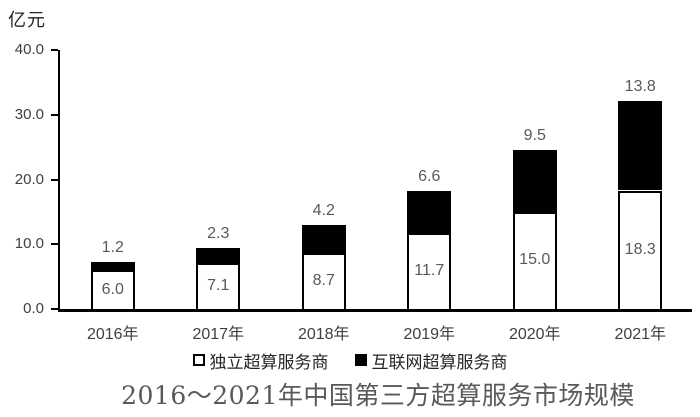 The height and width of the screenshot is (417, 700). What do you see at coordinates (59, 181) in the screenshot?
I see `y-axis-line` at bounding box center [59, 181].